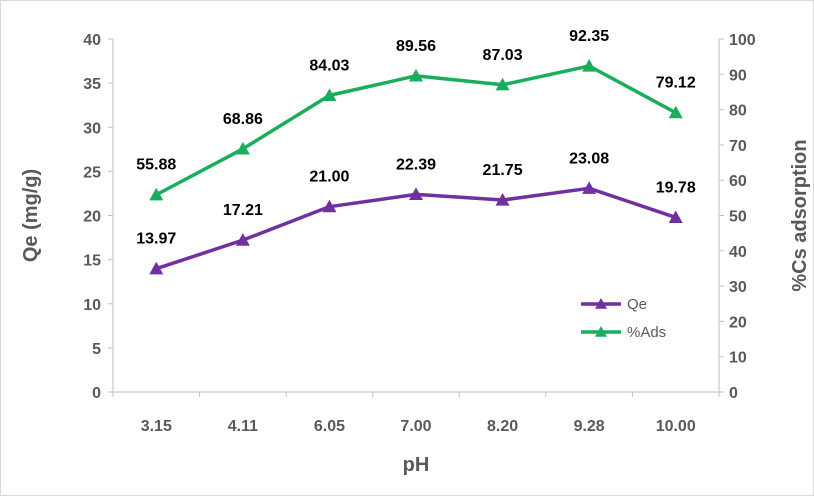  I want to click on x-tick-label: 4.11, so click(243, 426).